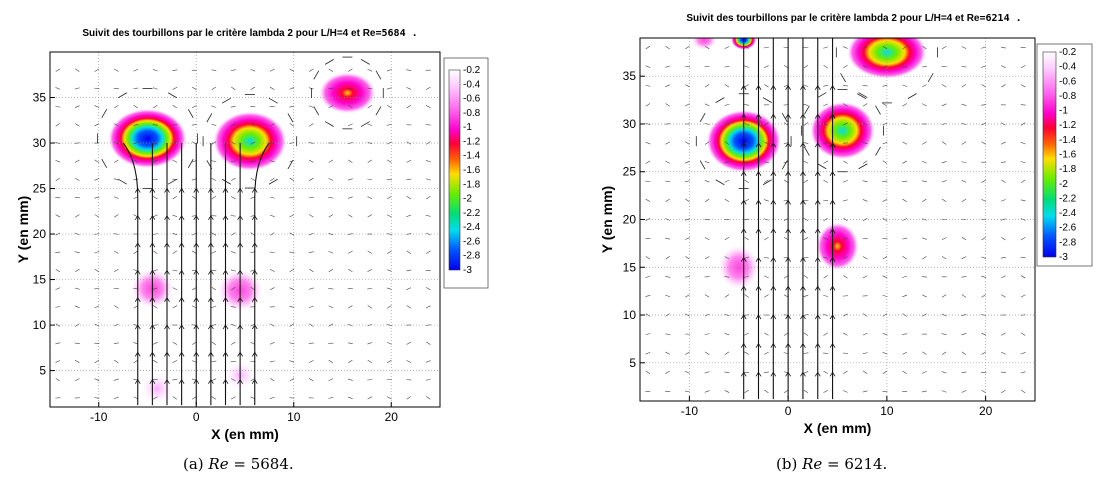 The width and height of the screenshot is (1098, 488). Describe the element at coordinates (40, 98) in the screenshot. I see `y-tick-label: 35` at that location.